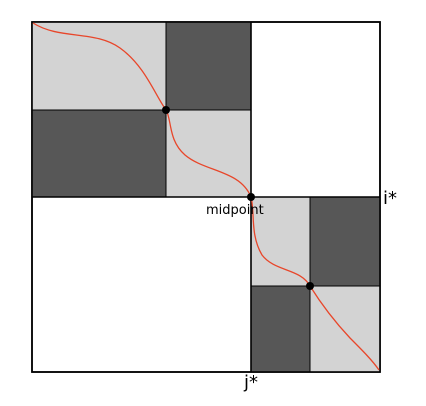  Describe the element at coordinates (235, 210) in the screenshot. I see `midpoint-label: midpoint` at that location.